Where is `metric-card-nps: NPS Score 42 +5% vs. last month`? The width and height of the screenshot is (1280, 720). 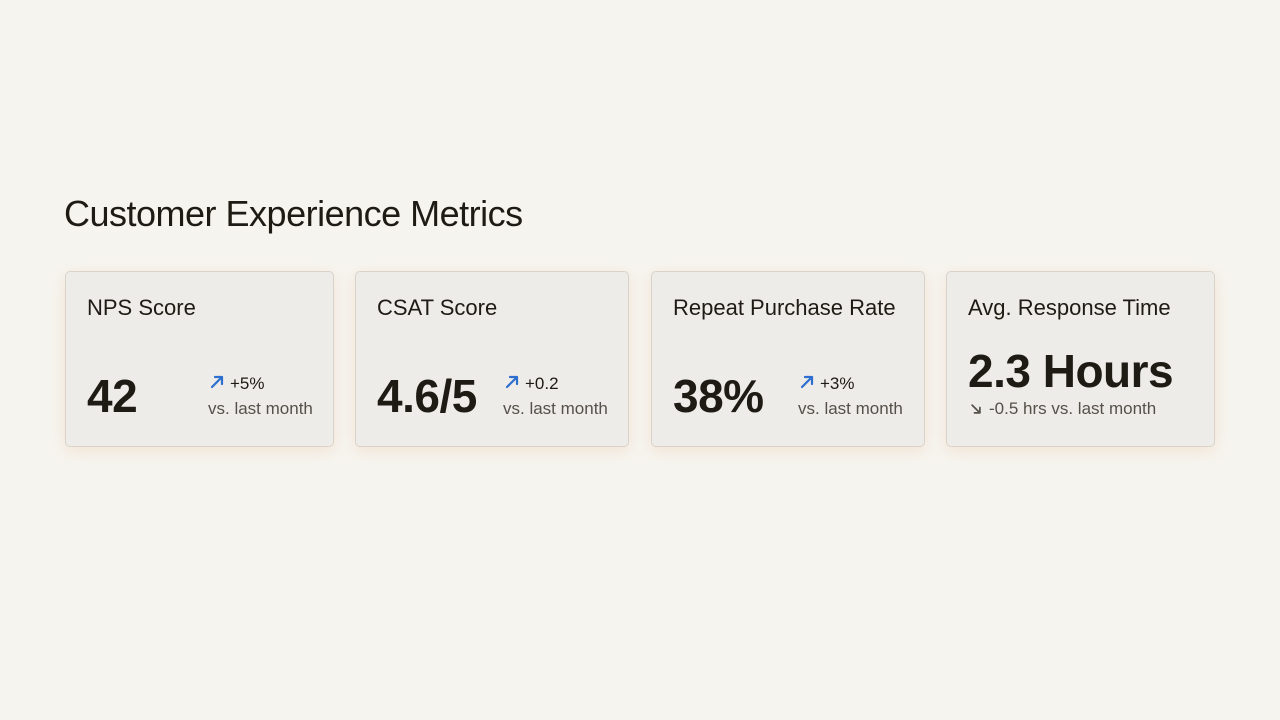 metric-card-nps: NPS Score 42 +5% vs. last month is located at coordinates (199, 359).